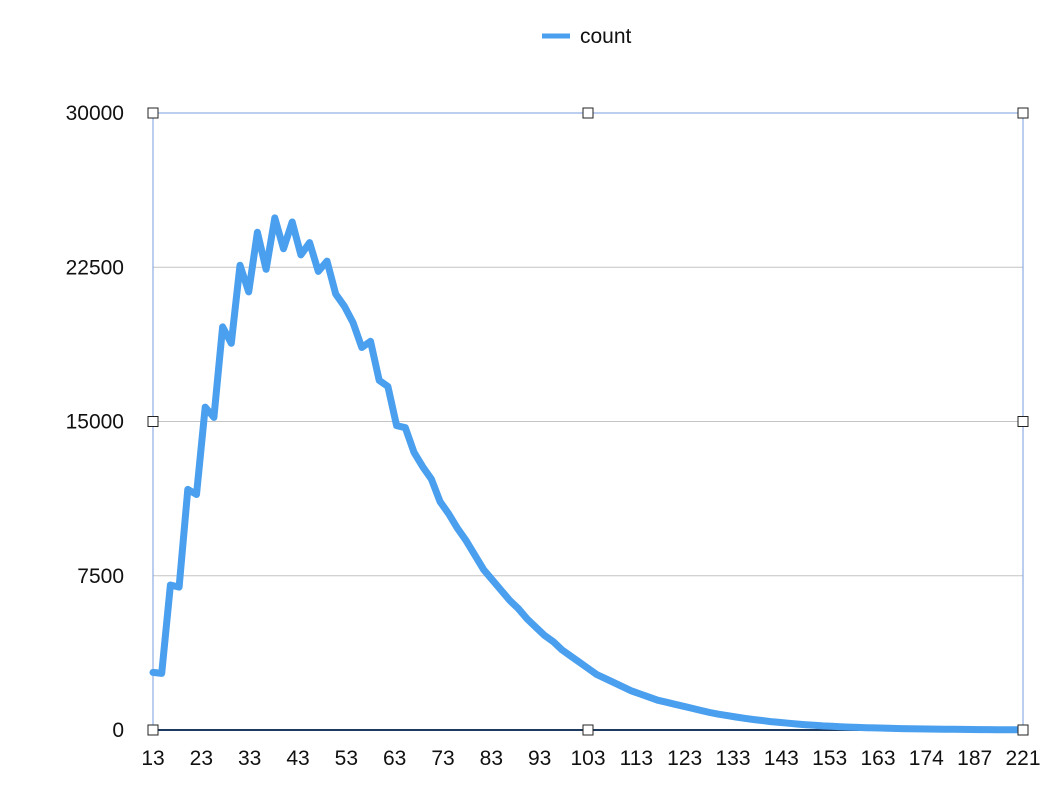 The image size is (1062, 796). What do you see at coordinates (491, 758) in the screenshot?
I see `x-tick-label: 83` at bounding box center [491, 758].